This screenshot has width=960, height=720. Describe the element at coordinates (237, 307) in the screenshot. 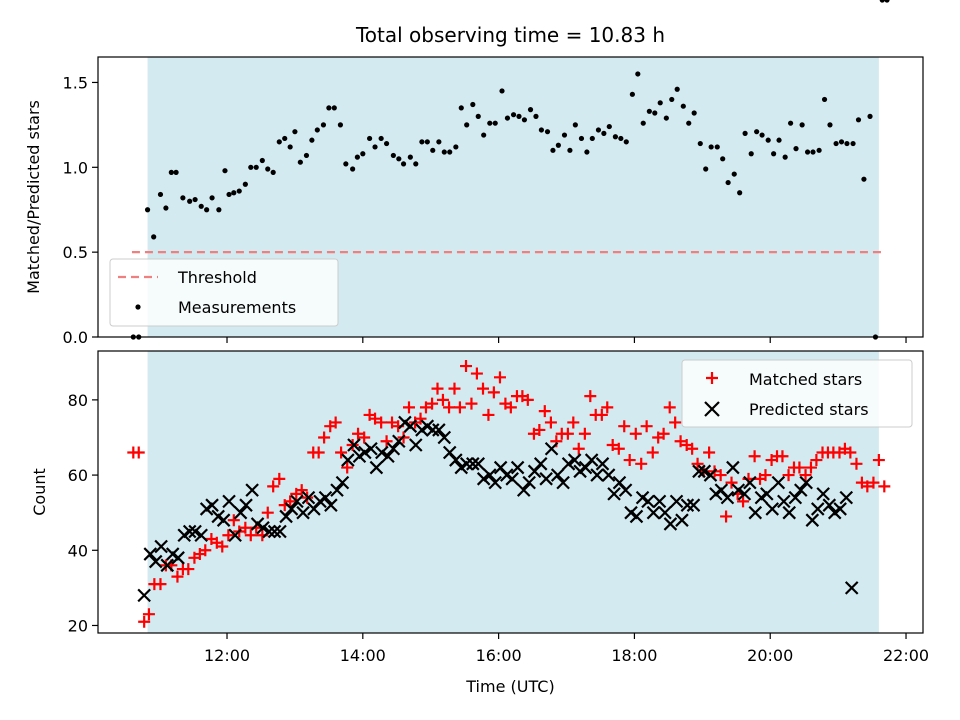

I see `legend-measurements-label: Measurements` at that location.